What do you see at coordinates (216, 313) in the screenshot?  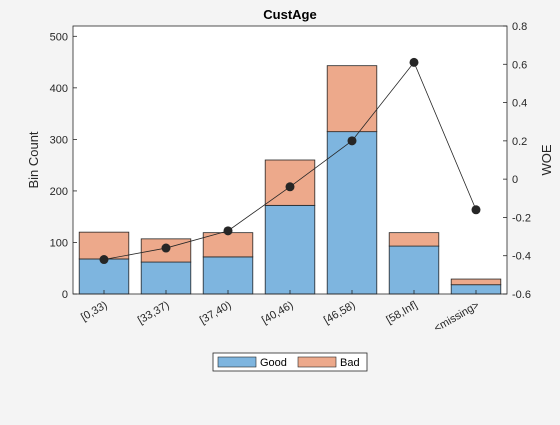 I see `x-tick-label: [37,40)` at bounding box center [216, 313].